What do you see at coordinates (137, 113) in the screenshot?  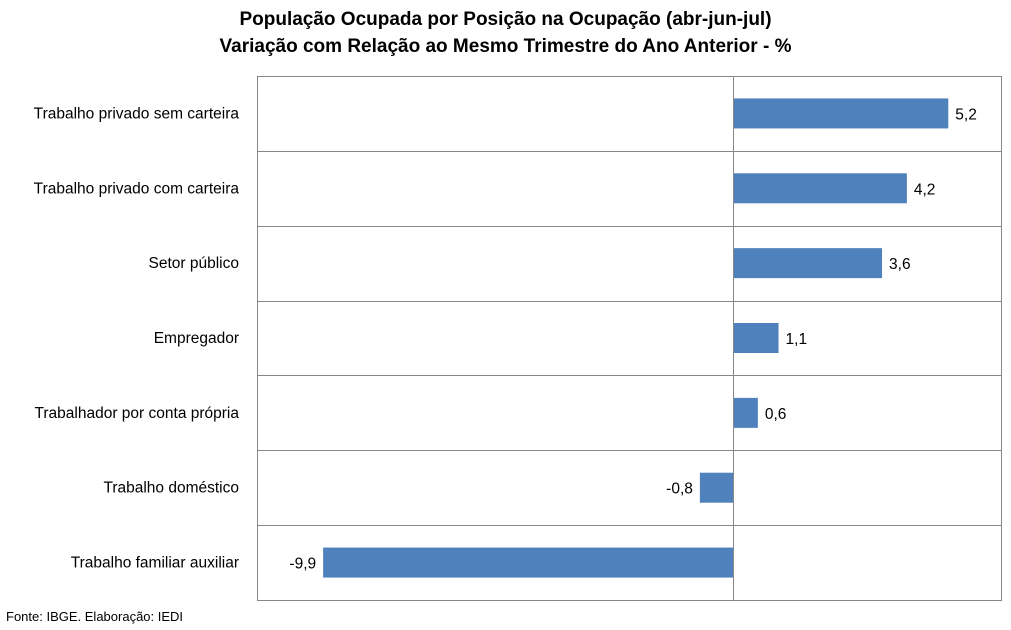 I see `category-label: Trabalho privado sem carteira` at bounding box center [137, 113].